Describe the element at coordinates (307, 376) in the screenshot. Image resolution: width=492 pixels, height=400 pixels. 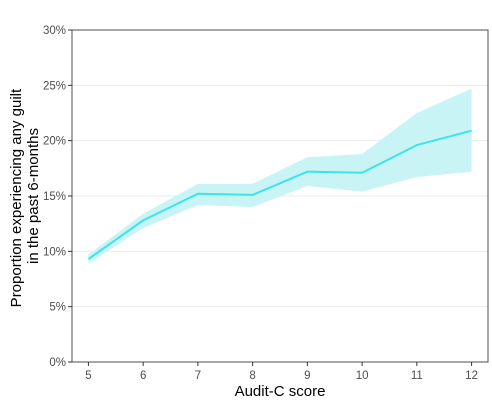
I see `x-tick-label: 9` at that location.